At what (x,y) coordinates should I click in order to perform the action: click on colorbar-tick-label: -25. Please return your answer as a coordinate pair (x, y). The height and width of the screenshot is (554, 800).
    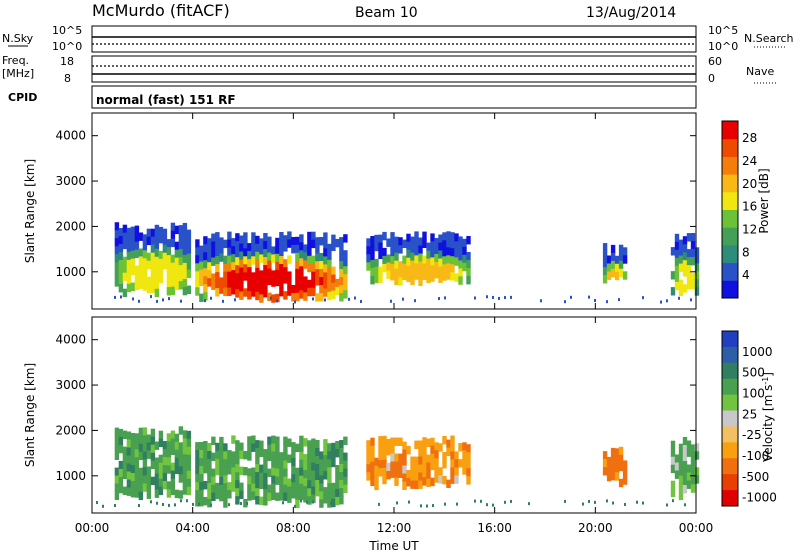
    Looking at the image, I should click on (752, 435).